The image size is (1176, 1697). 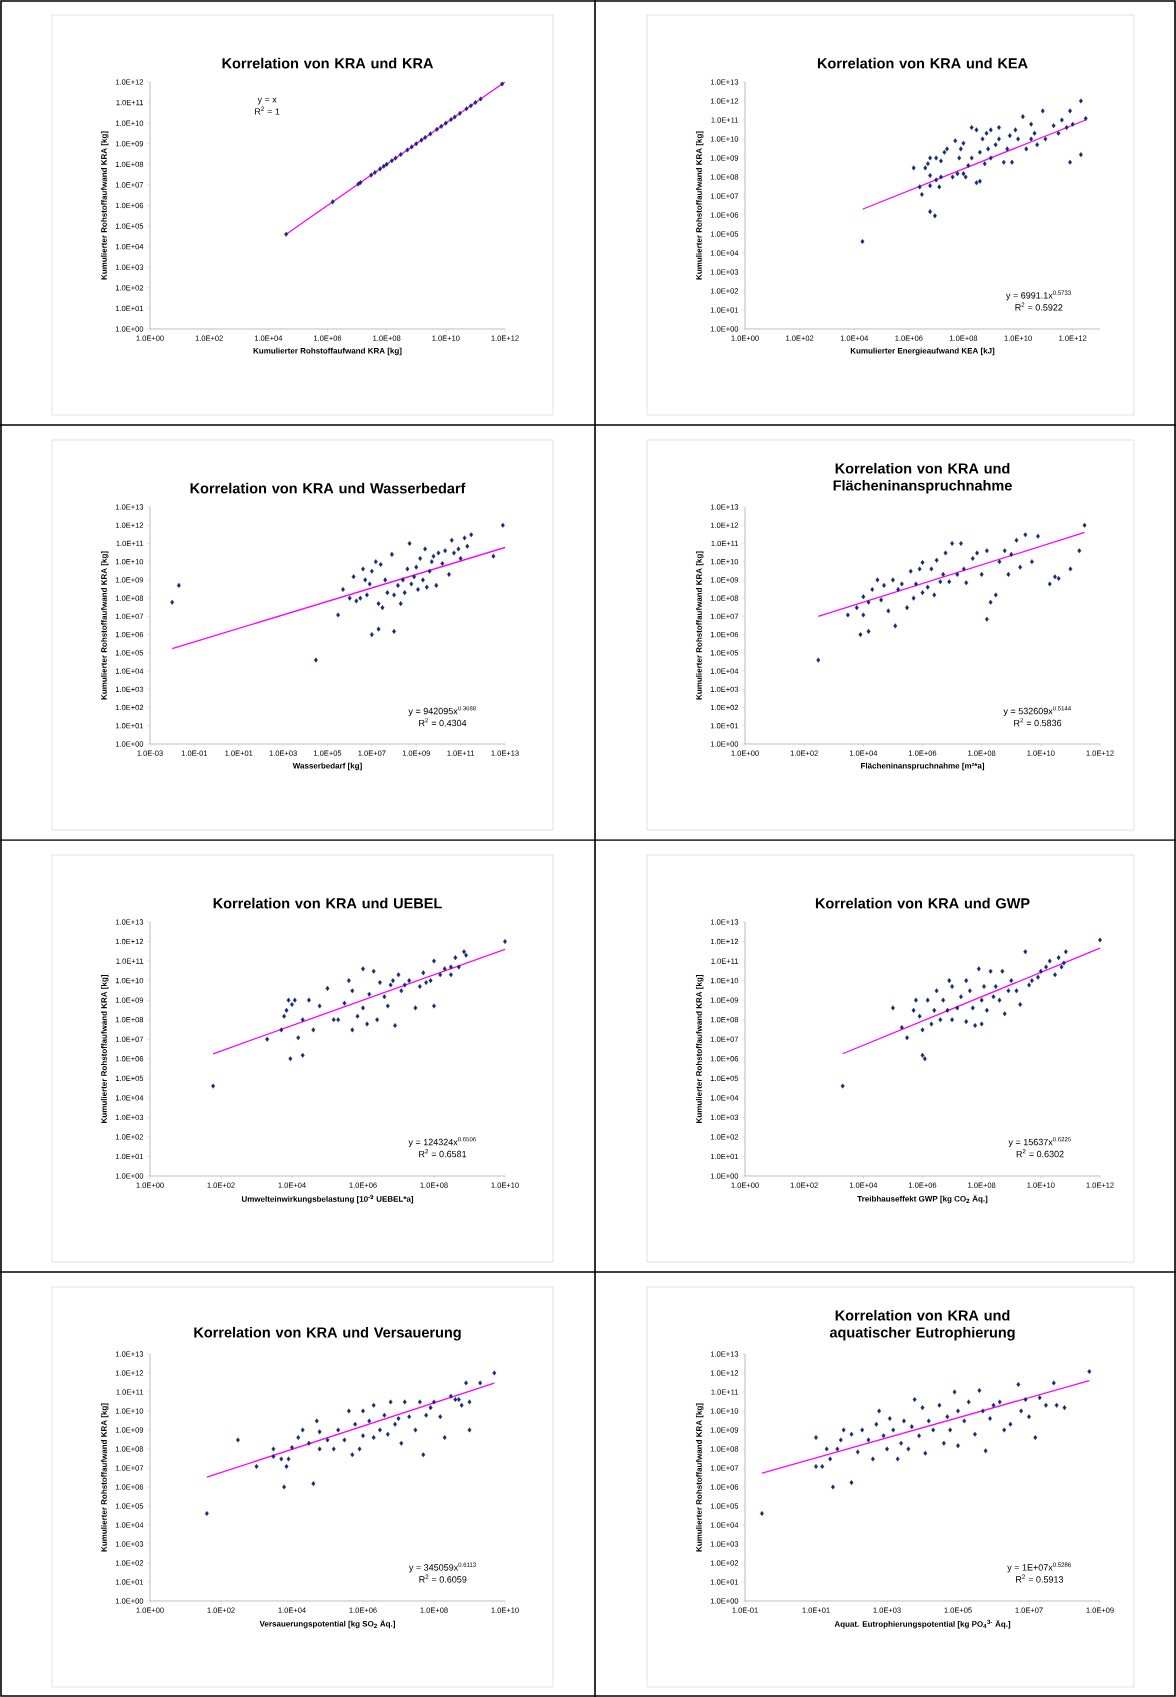 What do you see at coordinates (922, 1624) in the screenshot?
I see `x-axis-title: Aquat. Eutrophierungspotential [kg PO$_{4}$$^{3-}$ Äq.]` at bounding box center [922, 1624].